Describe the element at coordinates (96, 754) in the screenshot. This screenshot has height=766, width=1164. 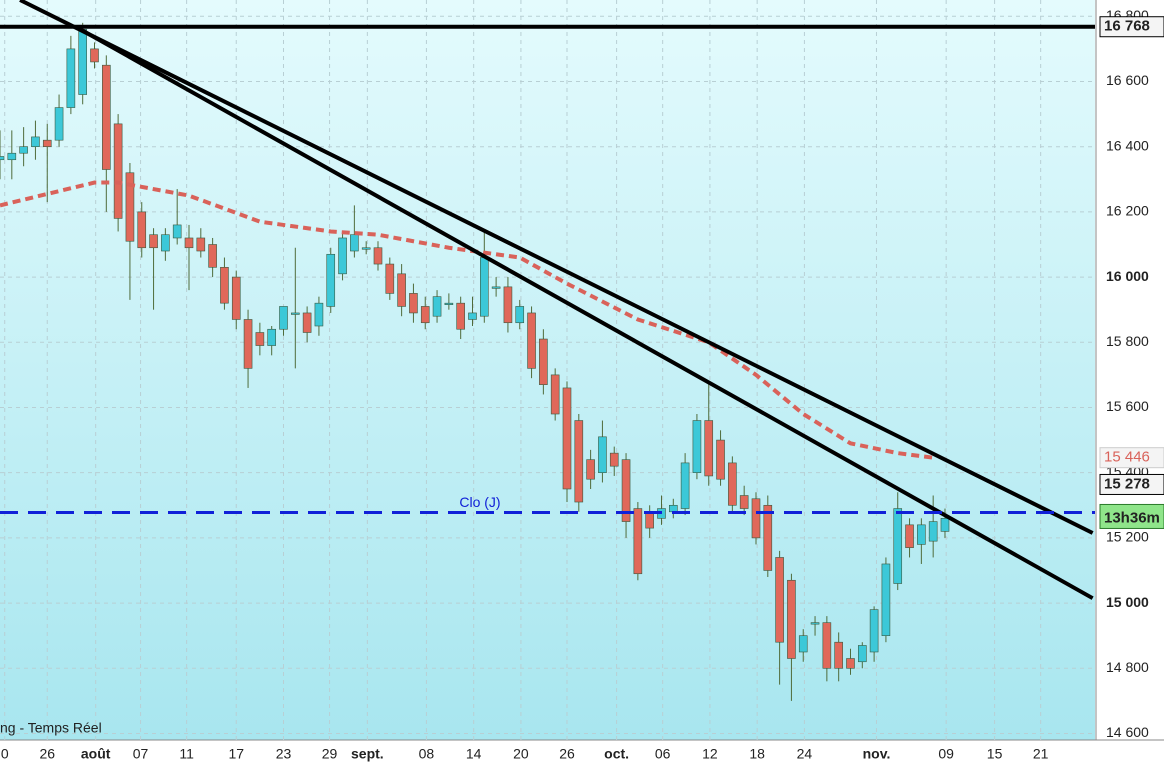
I see `x-tick-label: août` at that location.